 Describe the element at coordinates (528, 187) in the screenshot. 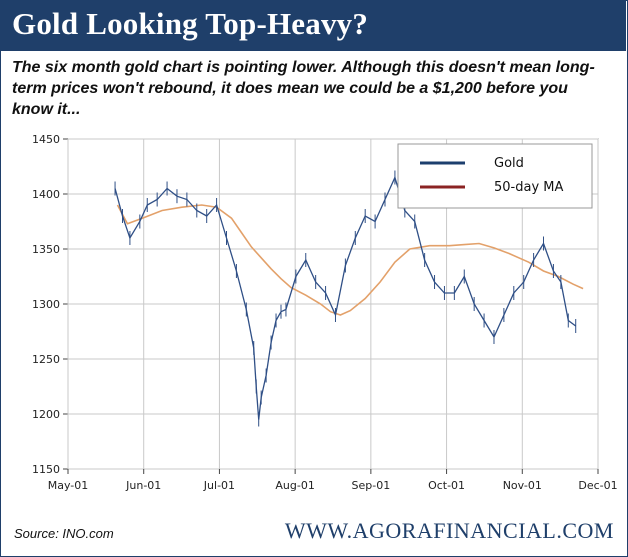

I see `legend-ma-label: 50-day MA` at that location.